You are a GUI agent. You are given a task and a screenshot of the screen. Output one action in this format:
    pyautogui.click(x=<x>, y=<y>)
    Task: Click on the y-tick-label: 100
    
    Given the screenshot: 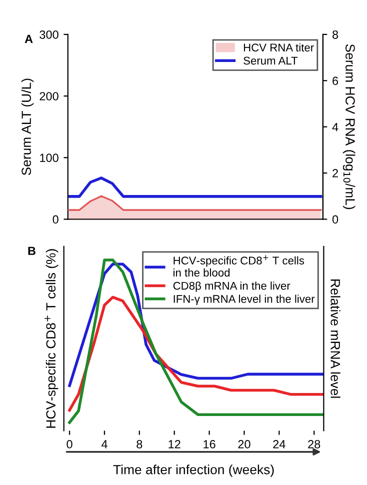 What is the action you would take?
    pyautogui.click(x=49, y=158)
    